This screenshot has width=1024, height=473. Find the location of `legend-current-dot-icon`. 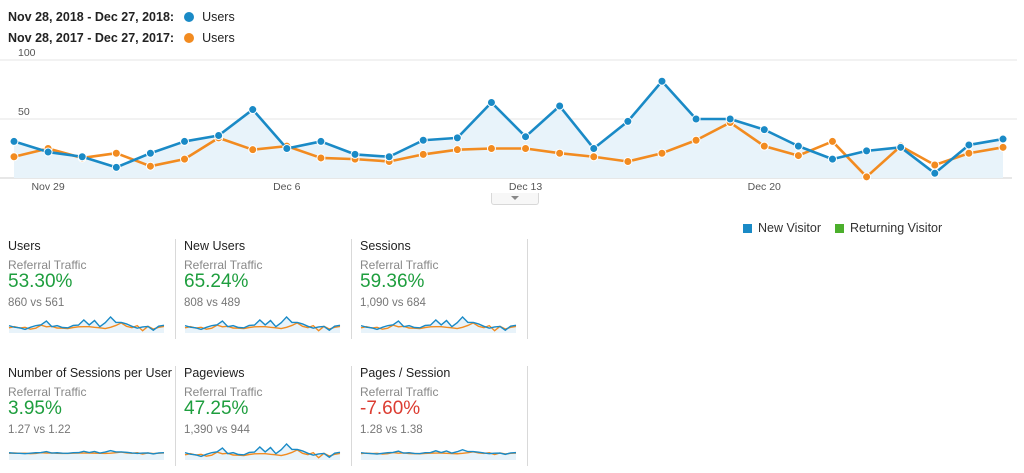

legend-current-dot-icon is located at coordinates (189, 17).